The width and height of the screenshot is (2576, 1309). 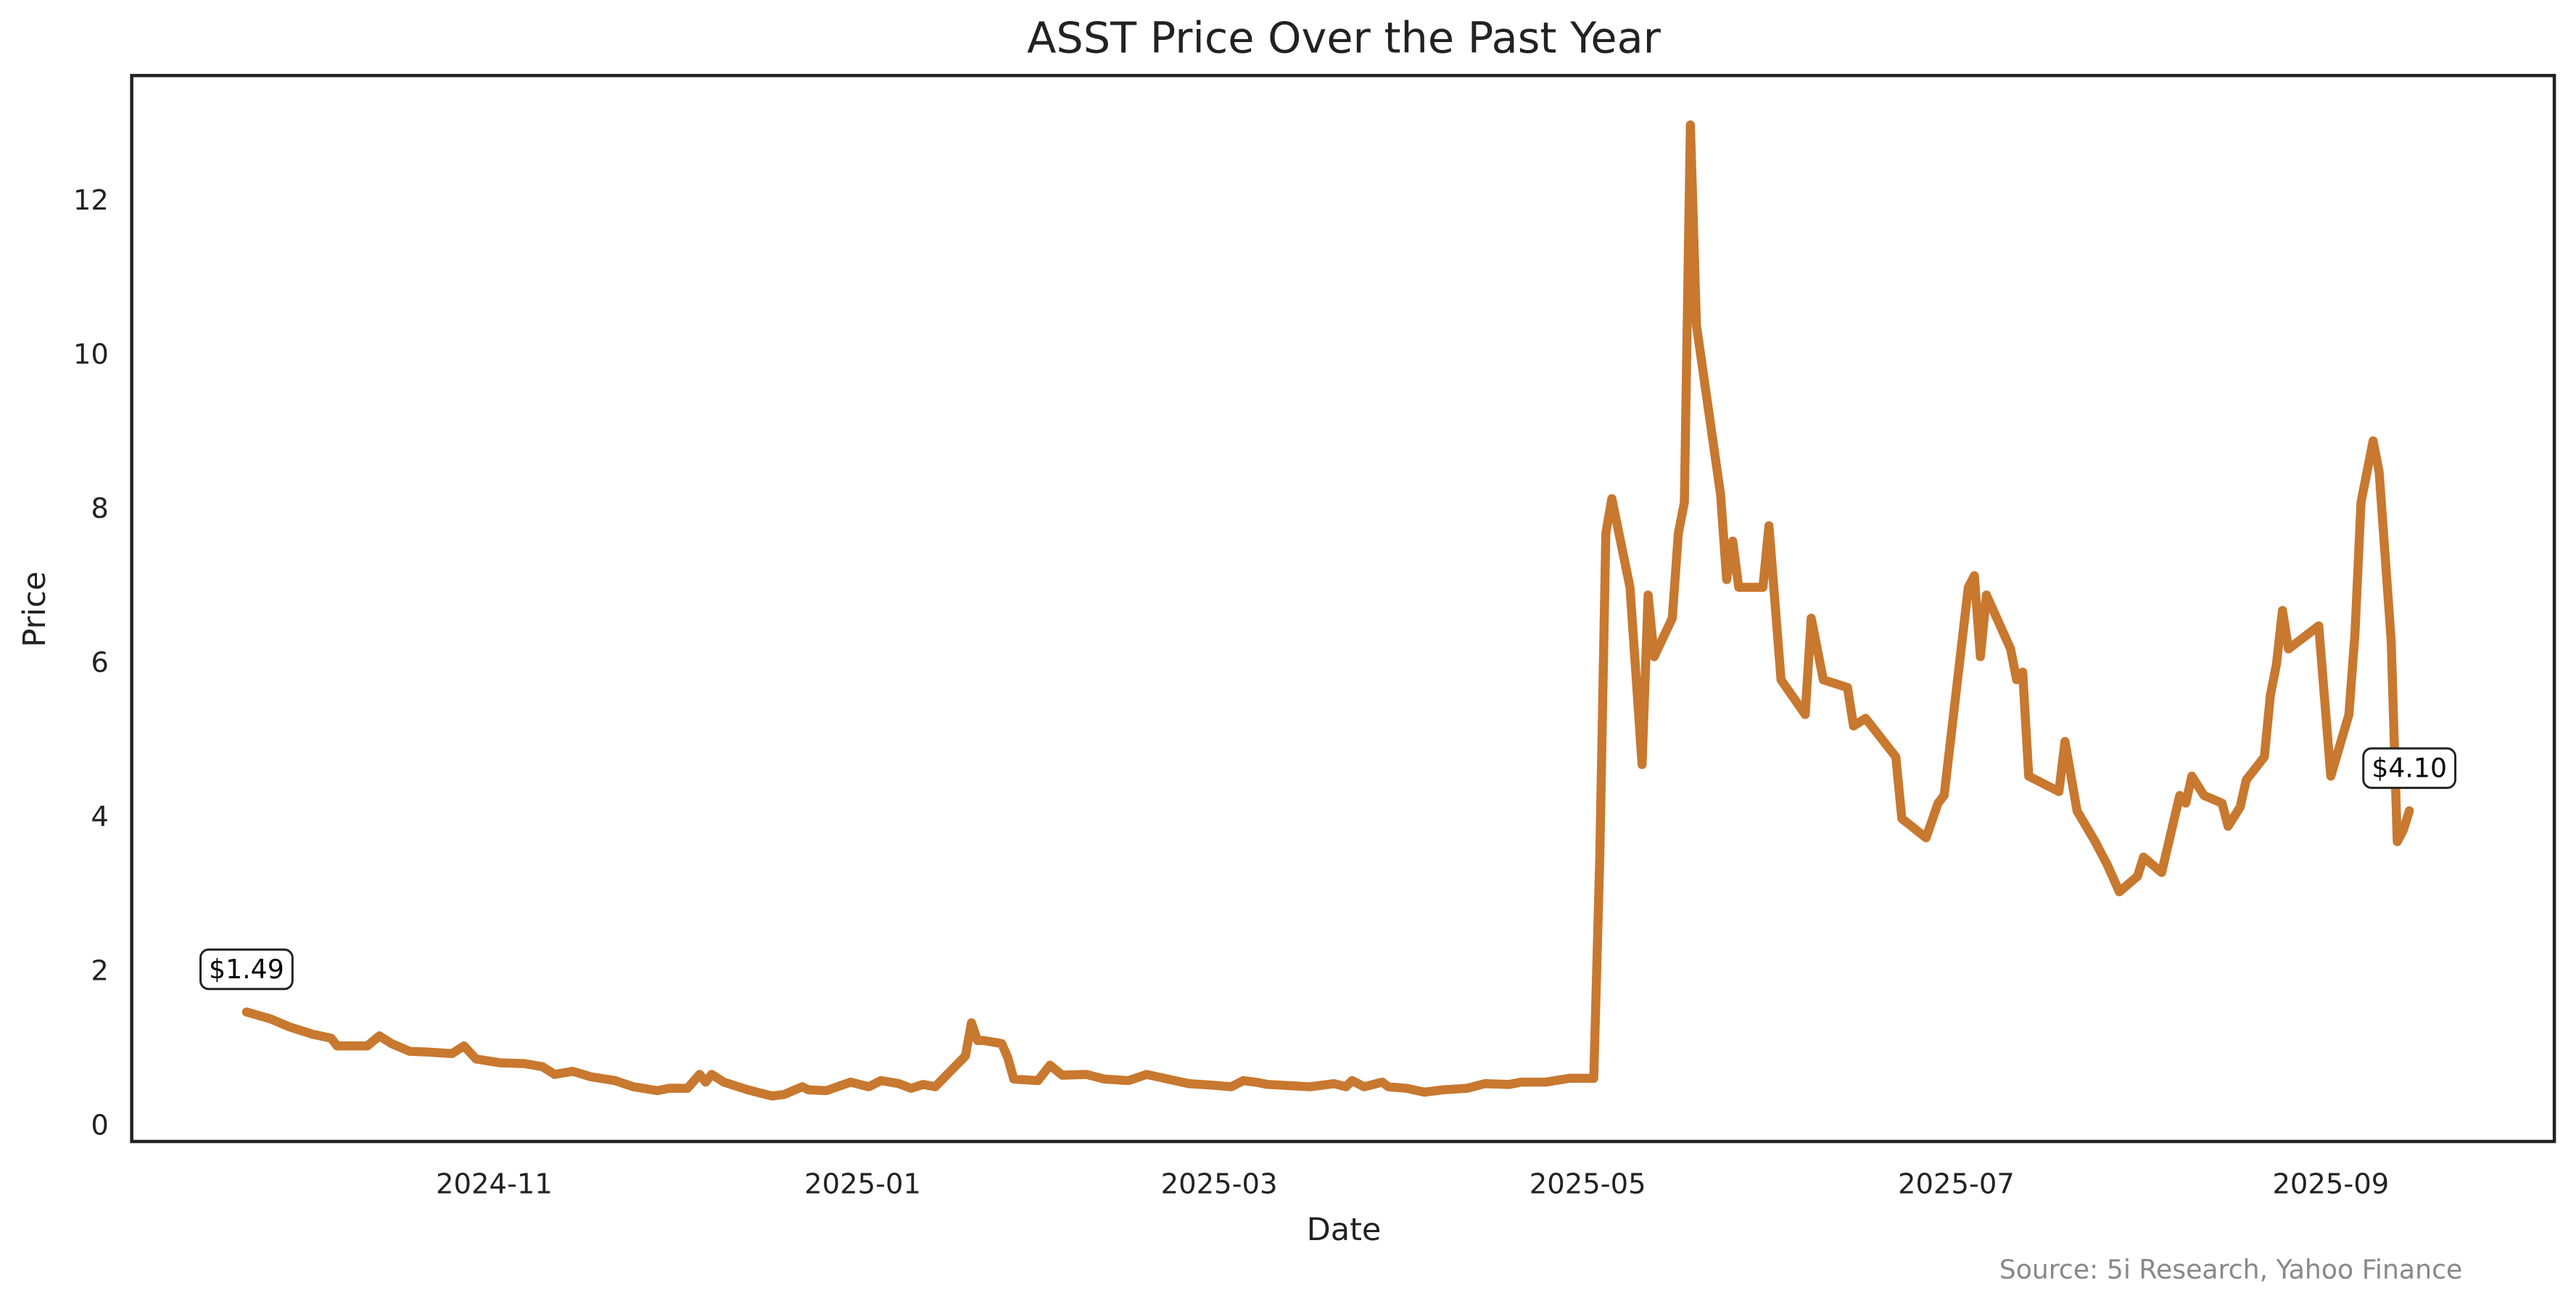 I want to click on annotation: $4.10, so click(x=2409, y=767).